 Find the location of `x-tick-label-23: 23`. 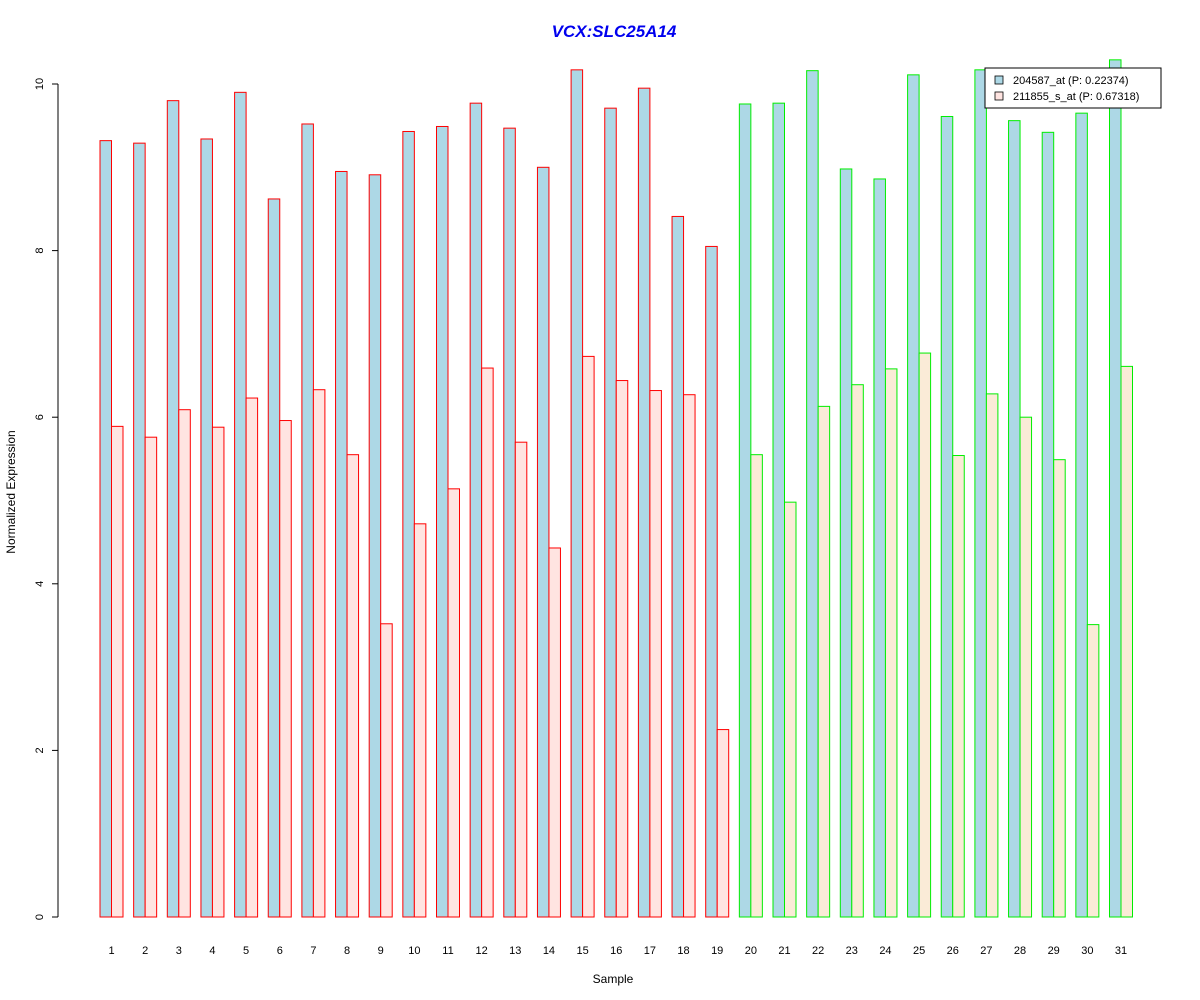

x-tick-label-23: 23 is located at coordinates (852, 951).